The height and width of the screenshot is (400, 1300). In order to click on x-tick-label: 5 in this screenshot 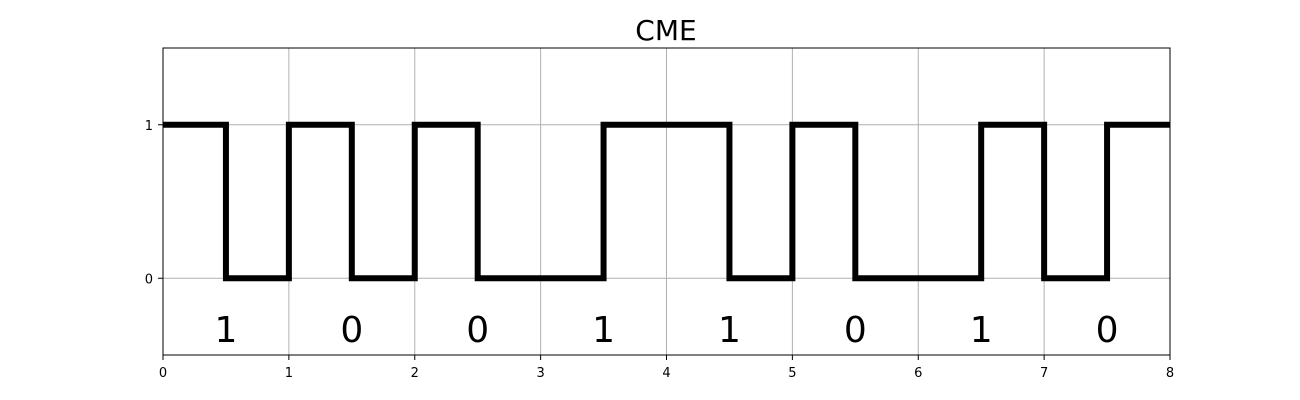, I will do `click(792, 373)`.